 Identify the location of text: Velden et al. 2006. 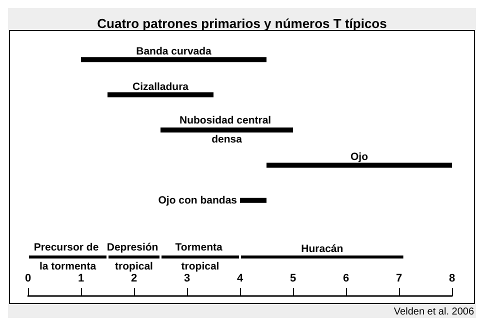
(434, 312).